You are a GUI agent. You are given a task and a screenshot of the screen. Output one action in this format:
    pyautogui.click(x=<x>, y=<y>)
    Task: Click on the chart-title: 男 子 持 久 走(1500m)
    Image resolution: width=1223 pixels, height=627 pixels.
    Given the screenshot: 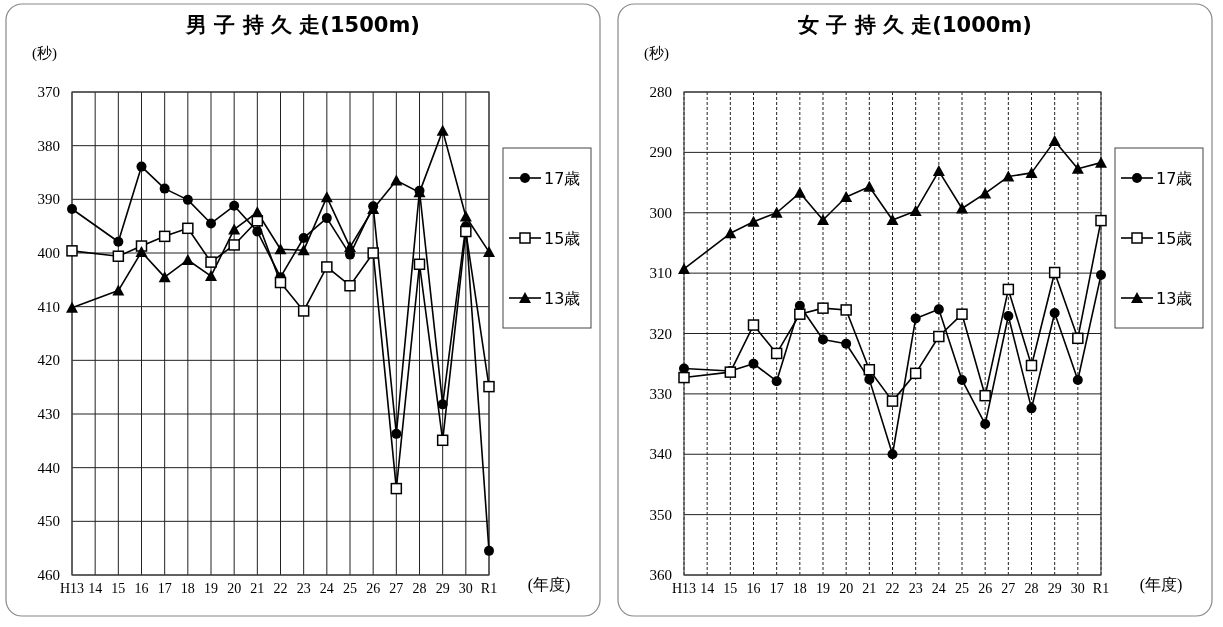 What is the action you would take?
    pyautogui.click(x=302, y=25)
    